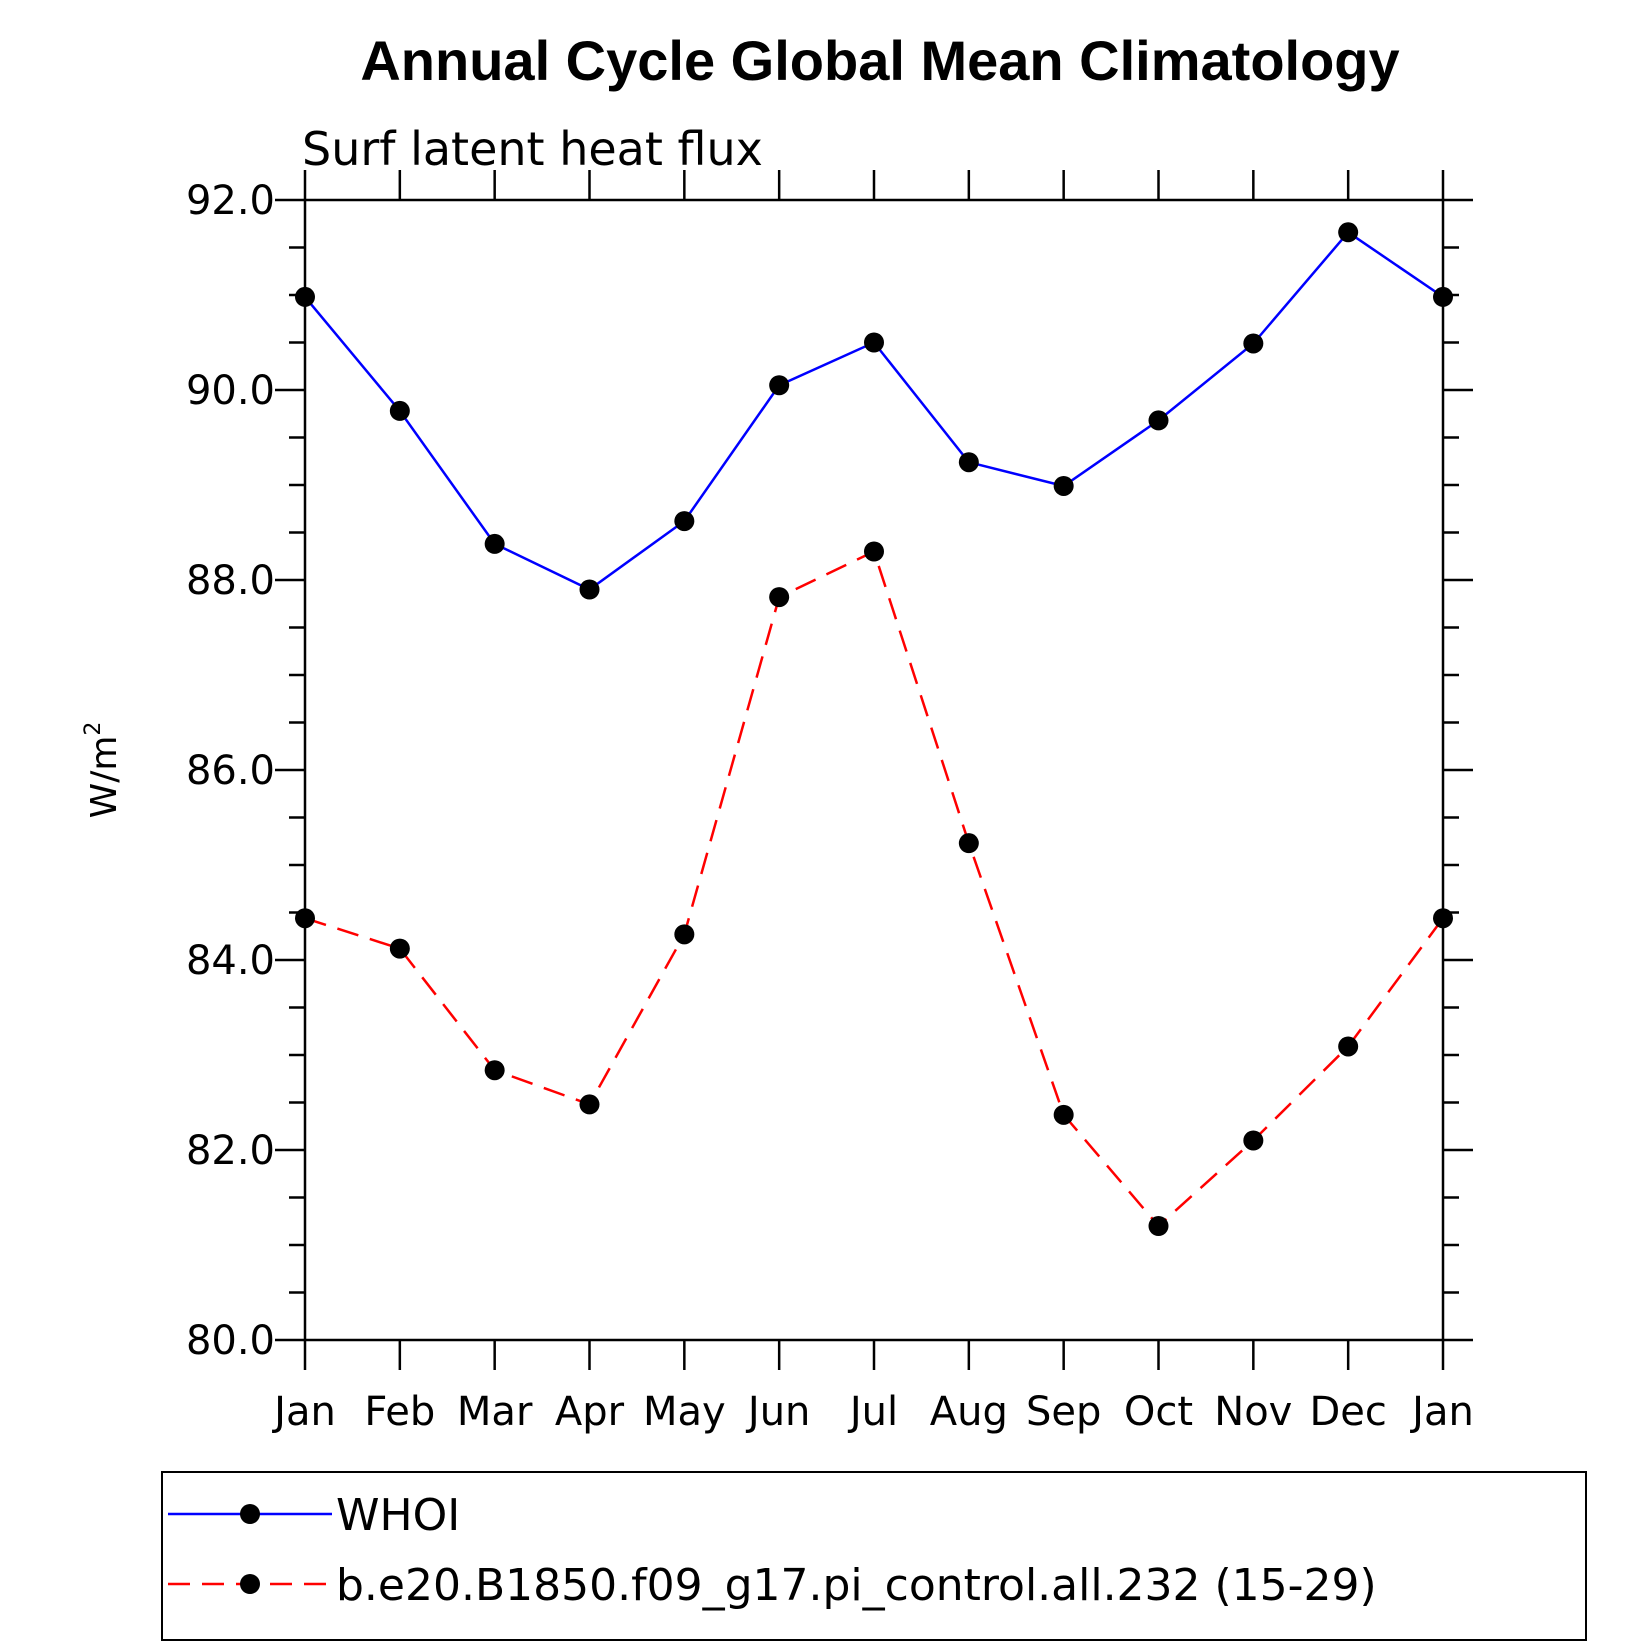  I want to click on y-tick-label: 86.0, so click(230, 771).